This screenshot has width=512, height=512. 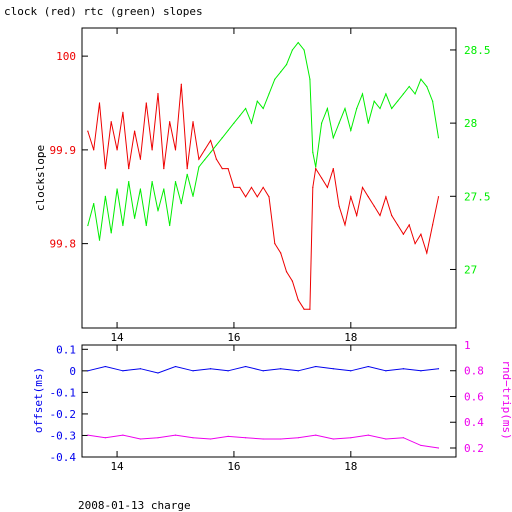 What do you see at coordinates (470, 269) in the screenshot?
I see `y2-tick-label: 27` at bounding box center [470, 269].